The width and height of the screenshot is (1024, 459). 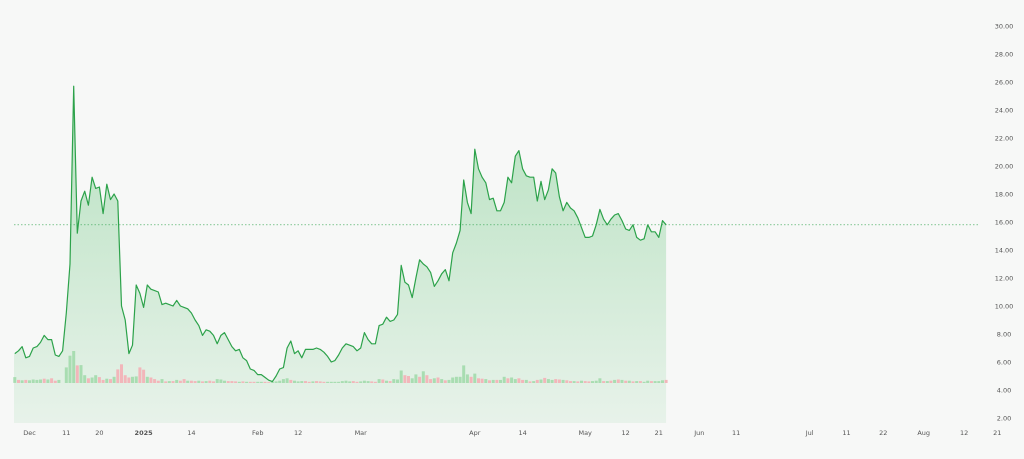 What do you see at coordinates (1004, 362) in the screenshot?
I see `price-tick-label-2: 6.00` at bounding box center [1004, 362].